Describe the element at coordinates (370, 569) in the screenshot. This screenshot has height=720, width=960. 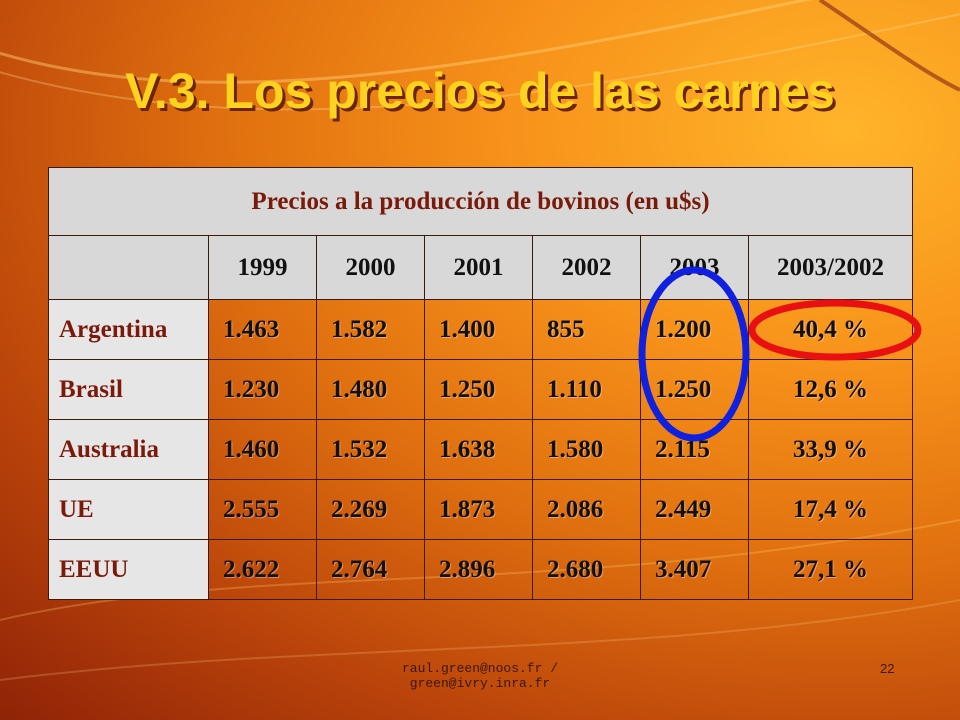
I see `value-cell: 2.764` at that location.